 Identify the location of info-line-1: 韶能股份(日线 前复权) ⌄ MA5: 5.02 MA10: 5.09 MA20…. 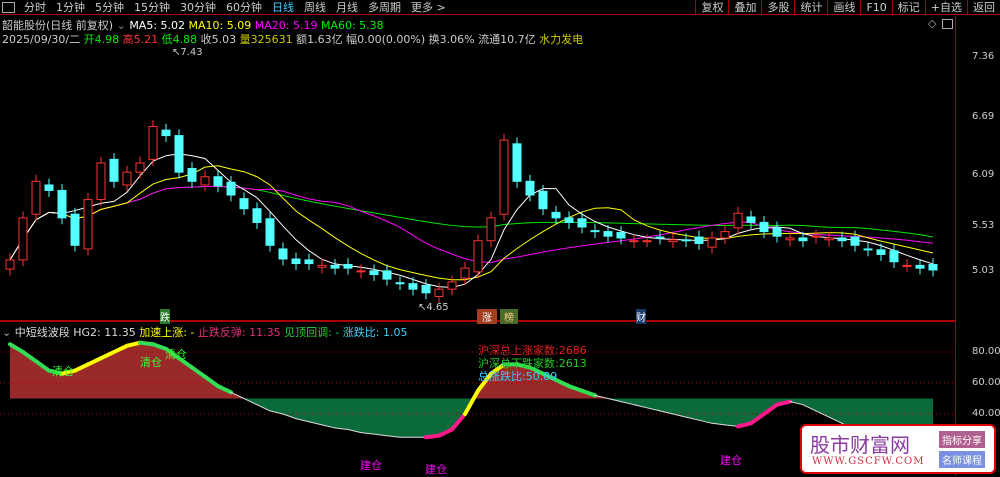
(193, 25).